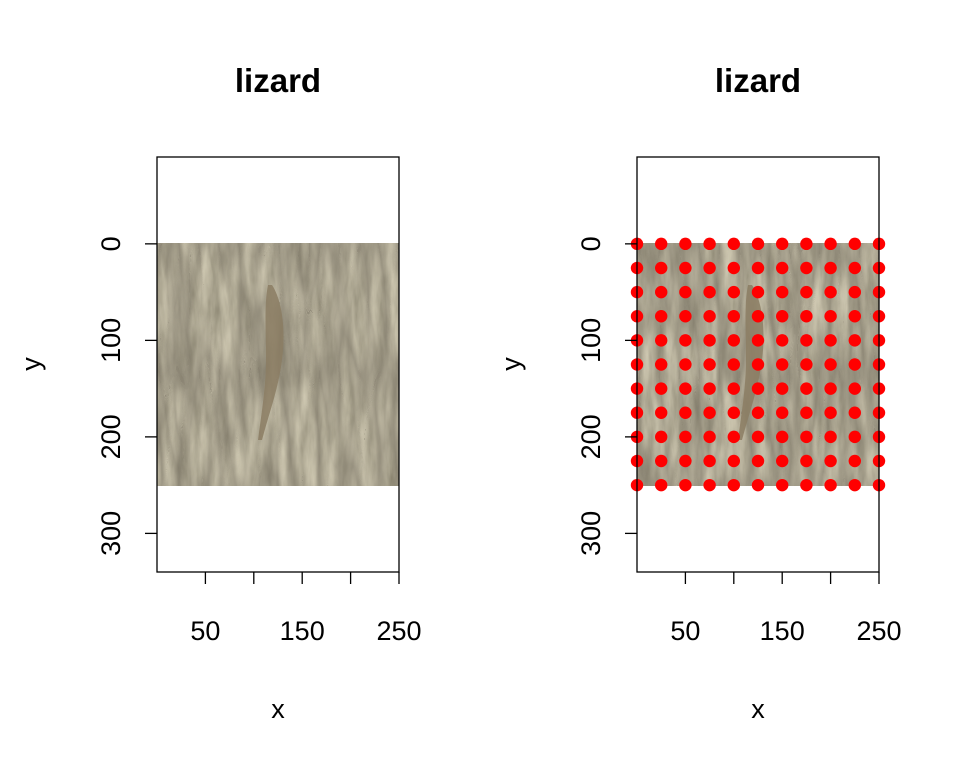  I want to click on y-tick-label: 300, so click(591, 533).